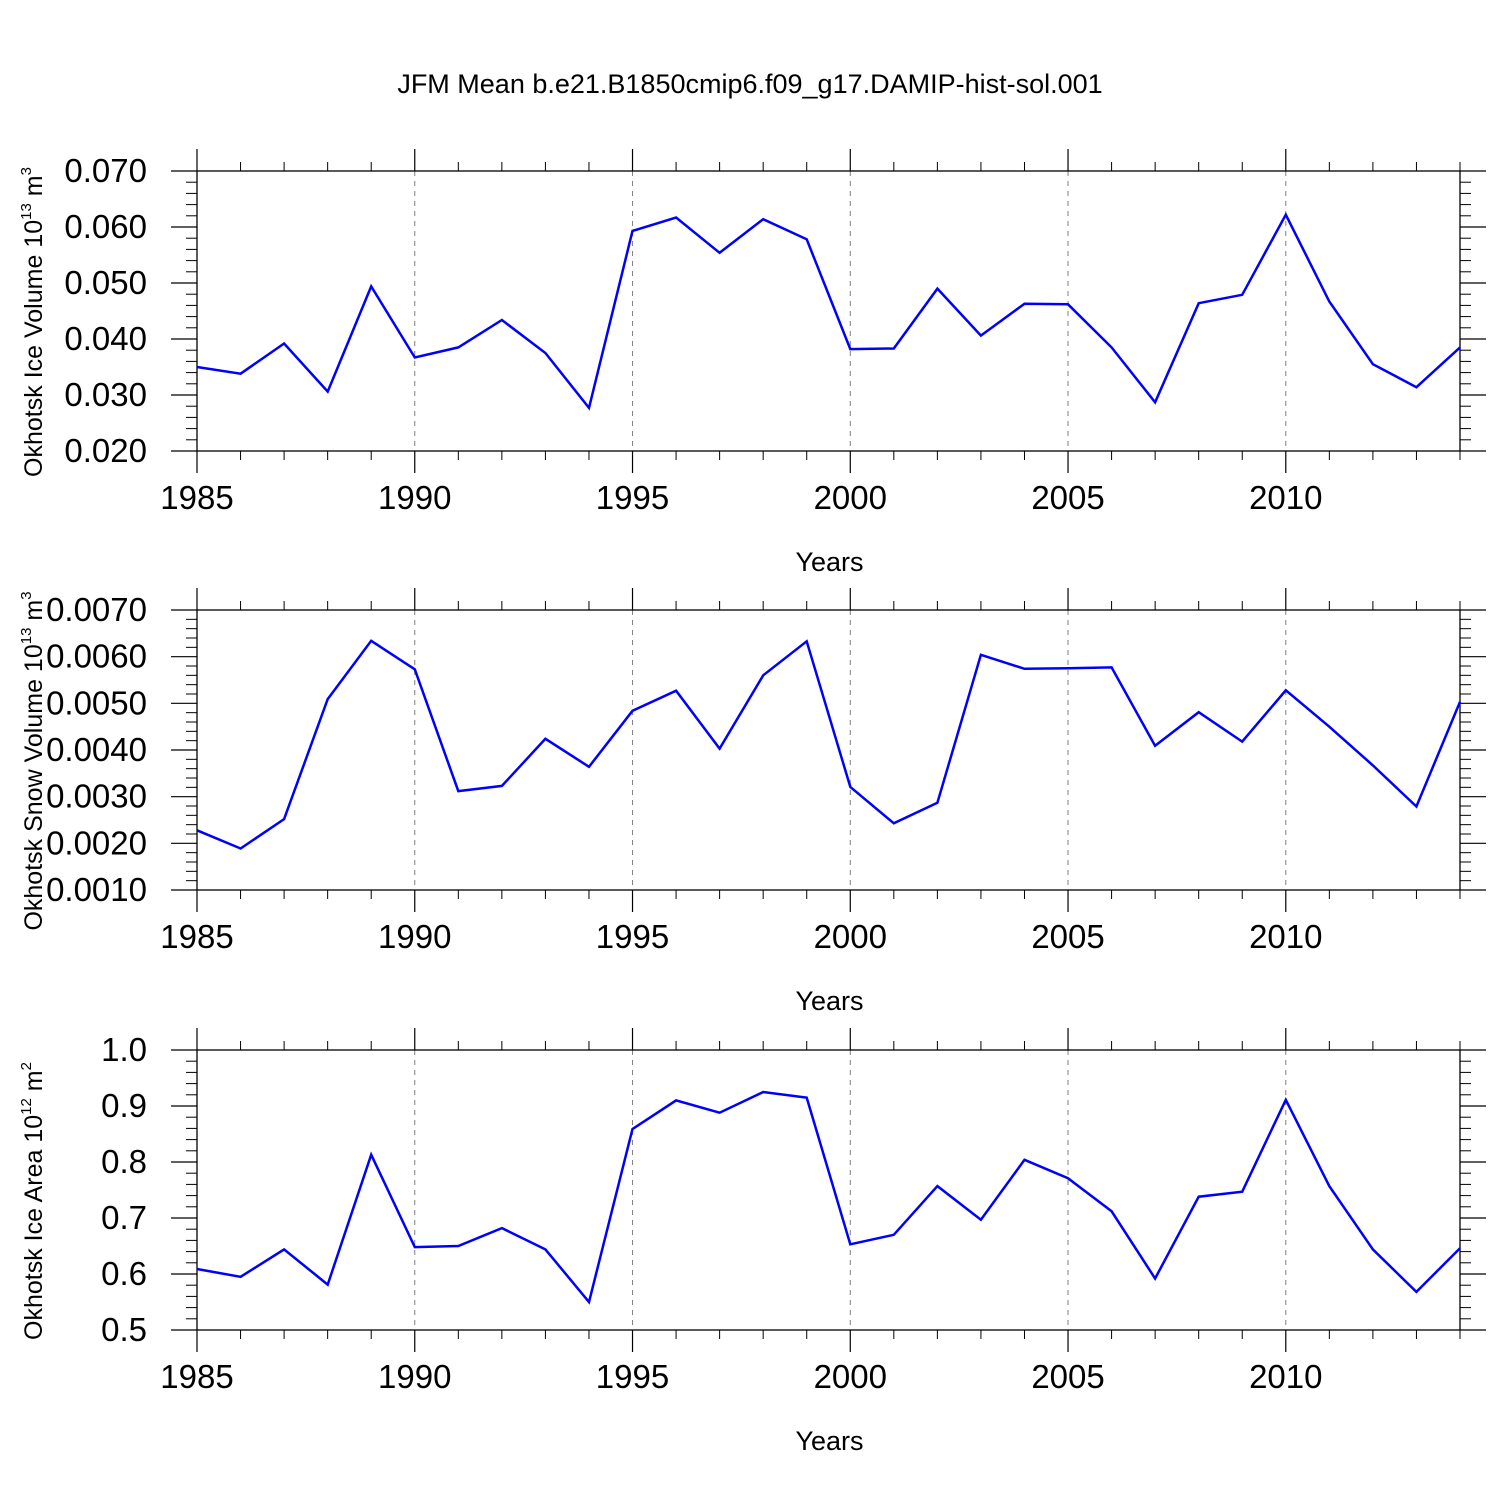 The image size is (1500, 1500). What do you see at coordinates (124, 1049) in the screenshot?
I see `y-tick-label: 1.0` at bounding box center [124, 1049].